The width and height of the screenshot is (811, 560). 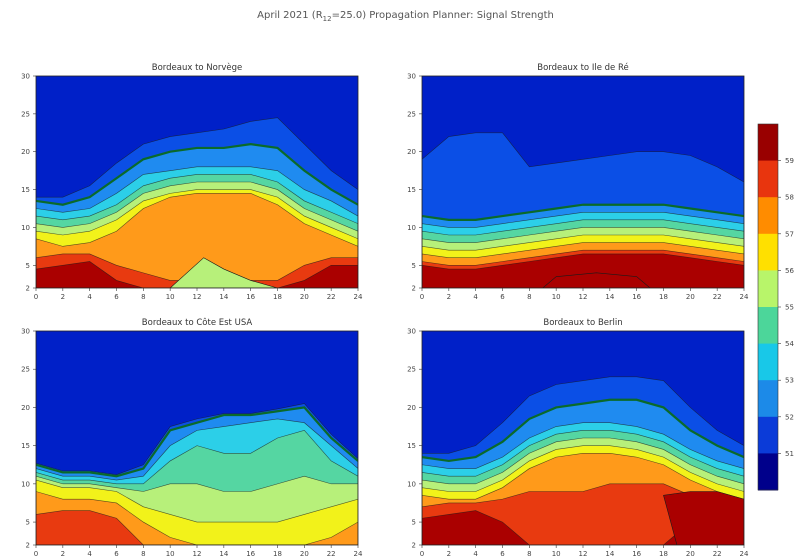 What do you see at coordinates (327, 19) in the screenshot?
I see `figure-title-subscript: 12` at bounding box center [327, 19].